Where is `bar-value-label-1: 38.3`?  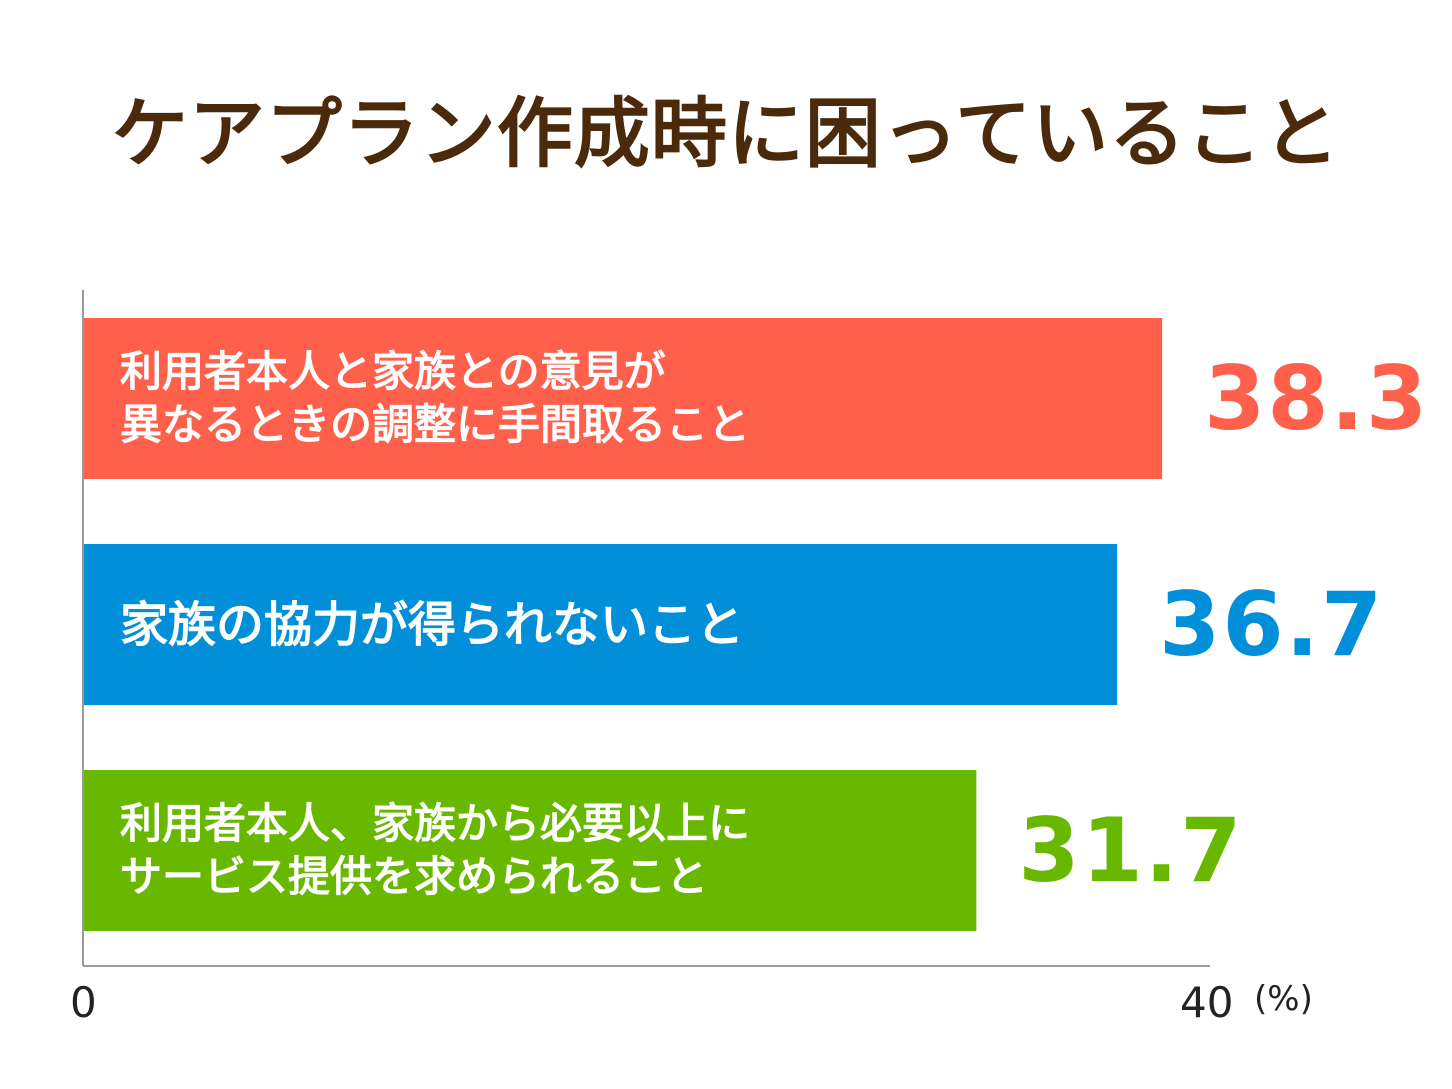 bar-value-label-1: 38.3 is located at coordinates (1317, 398).